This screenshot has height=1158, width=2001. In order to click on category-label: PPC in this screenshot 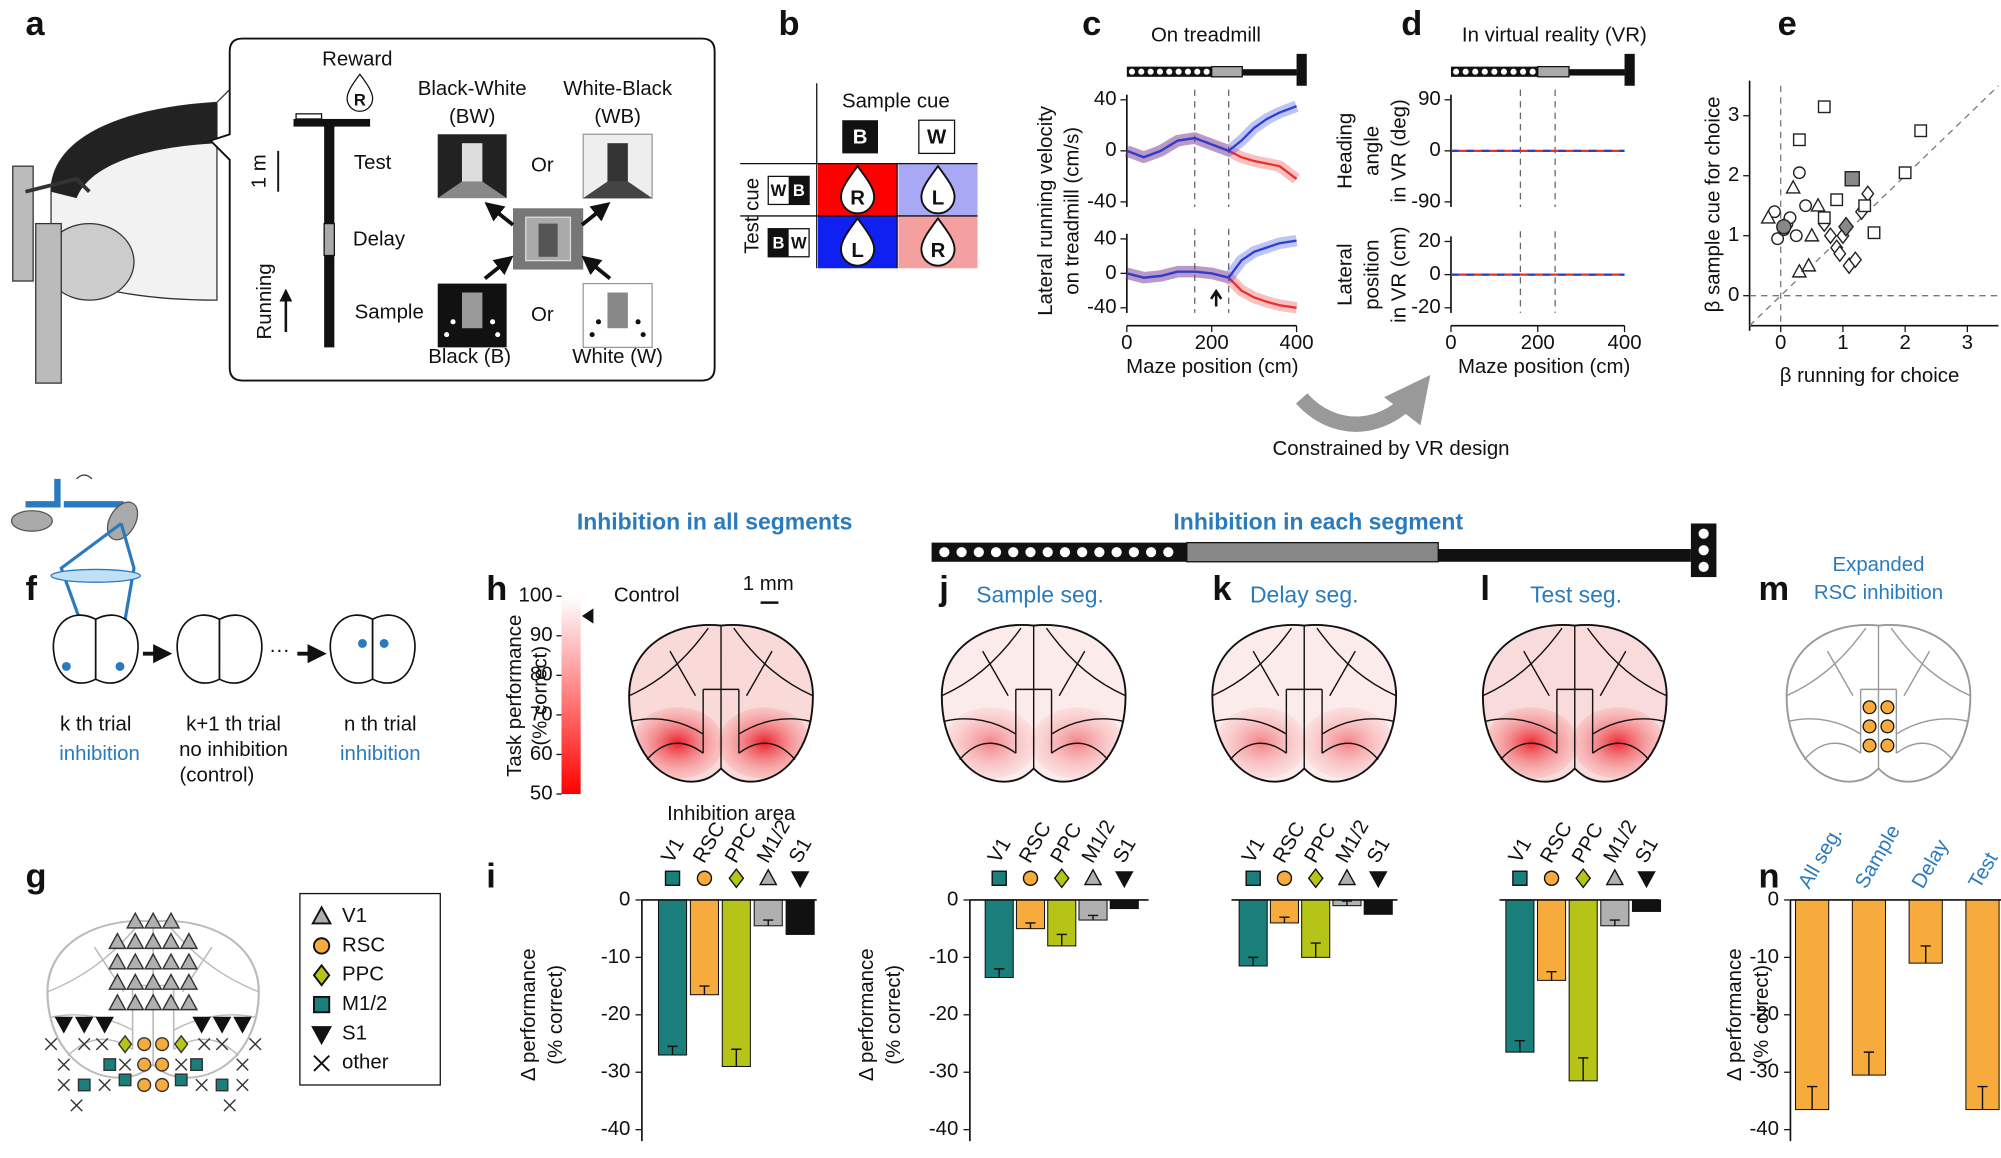, I will do `click(1588, 843)`.